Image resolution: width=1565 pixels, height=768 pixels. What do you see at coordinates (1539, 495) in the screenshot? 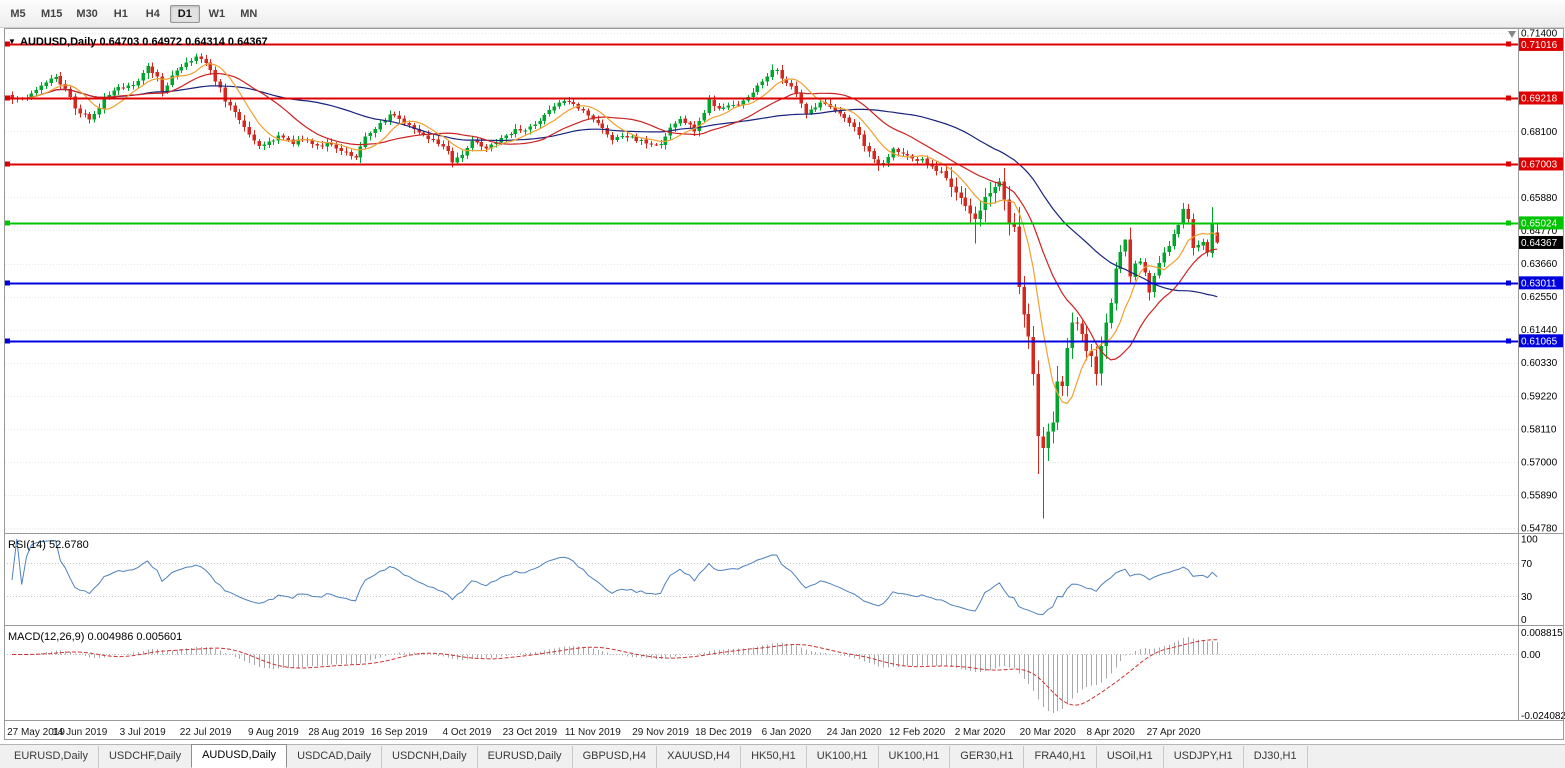
I see `price-tick-label: 0.55890` at bounding box center [1539, 495].